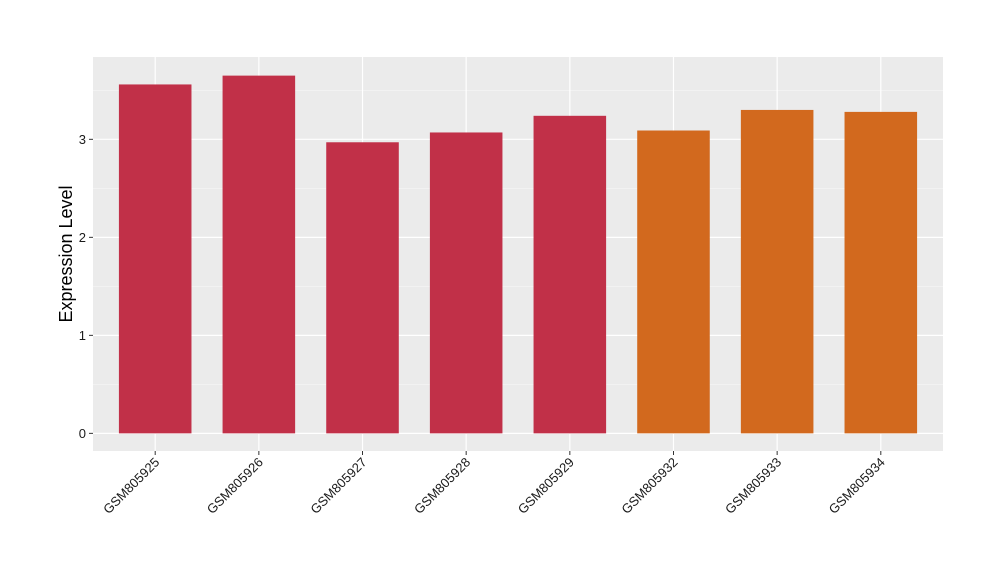  Describe the element at coordinates (442, 486) in the screenshot. I see `x-tick-label: GSM805928` at that location.